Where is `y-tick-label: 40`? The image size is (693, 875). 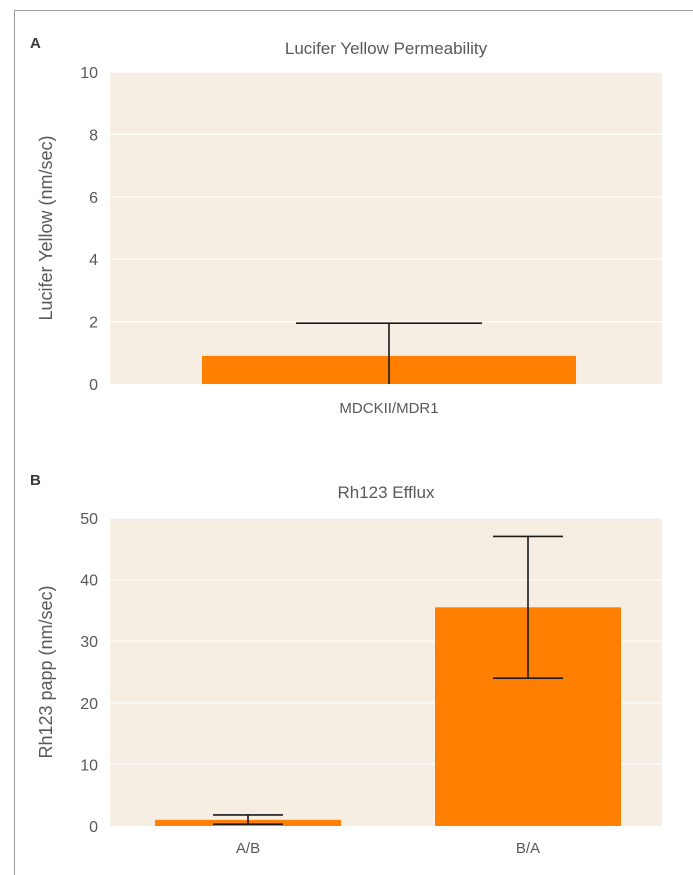 y-tick-label: 40 is located at coordinates (89, 581).